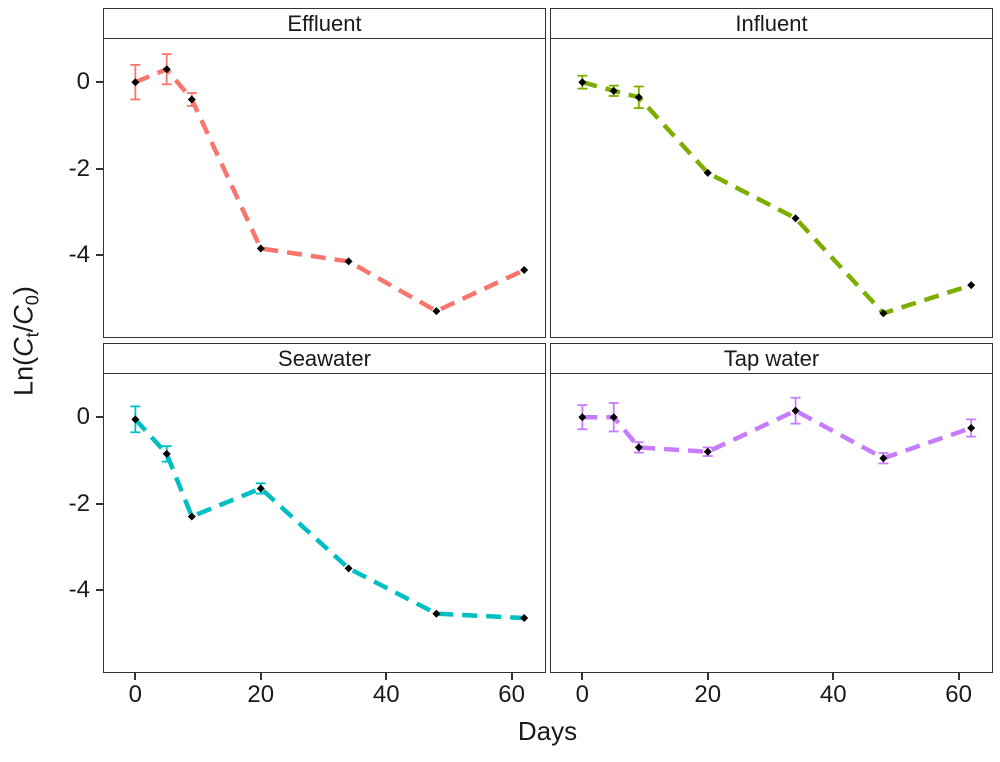 This screenshot has height=762, width=1000. Describe the element at coordinates (547, 731) in the screenshot. I see `x-axis-title: Days` at that location.